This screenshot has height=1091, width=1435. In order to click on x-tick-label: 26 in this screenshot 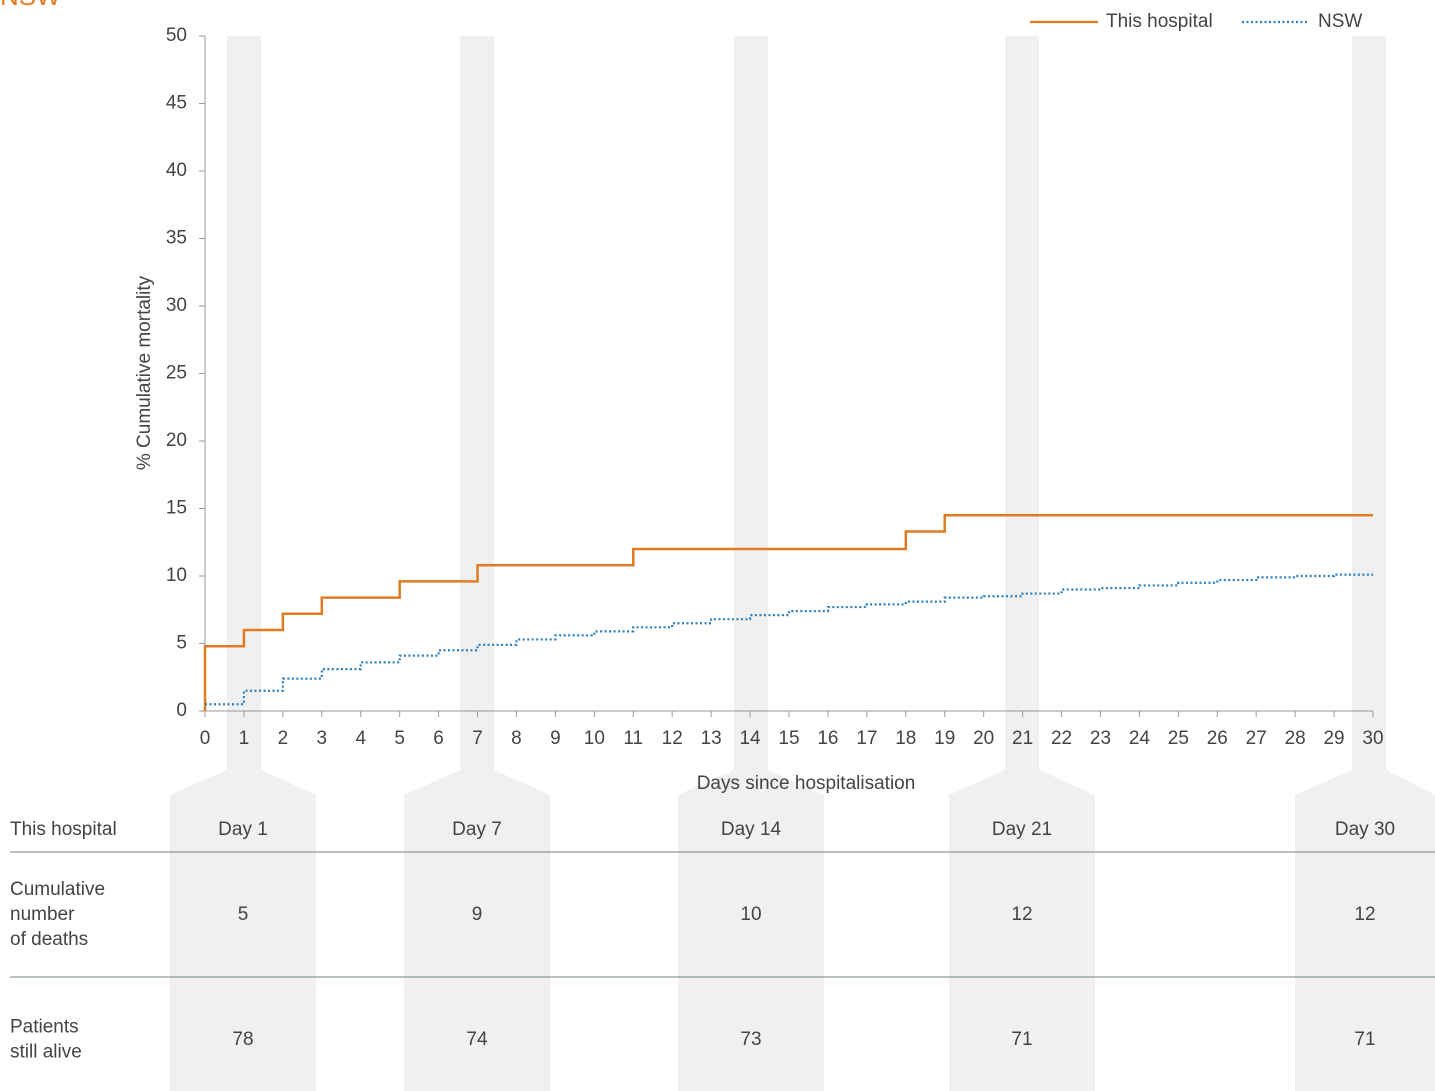, I will do `click(1217, 738)`.